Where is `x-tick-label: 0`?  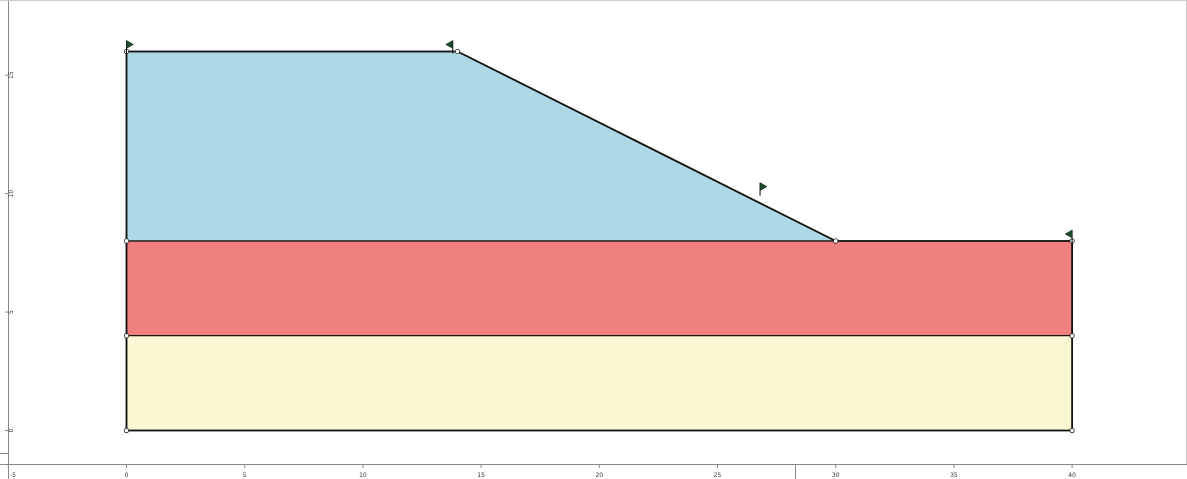 x-tick-label: 0 is located at coordinates (127, 475).